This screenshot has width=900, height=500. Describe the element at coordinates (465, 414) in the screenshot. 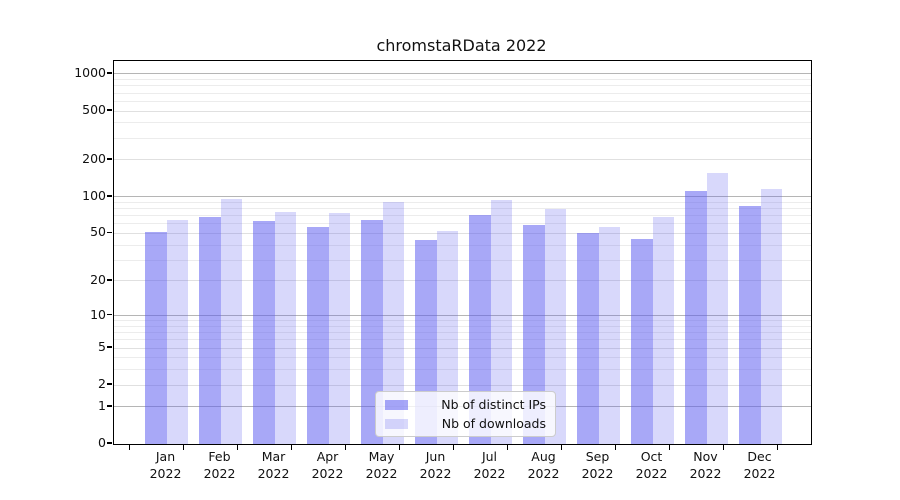

I see `legend: Nb of distinct IPs Nb of downloads` at that location.